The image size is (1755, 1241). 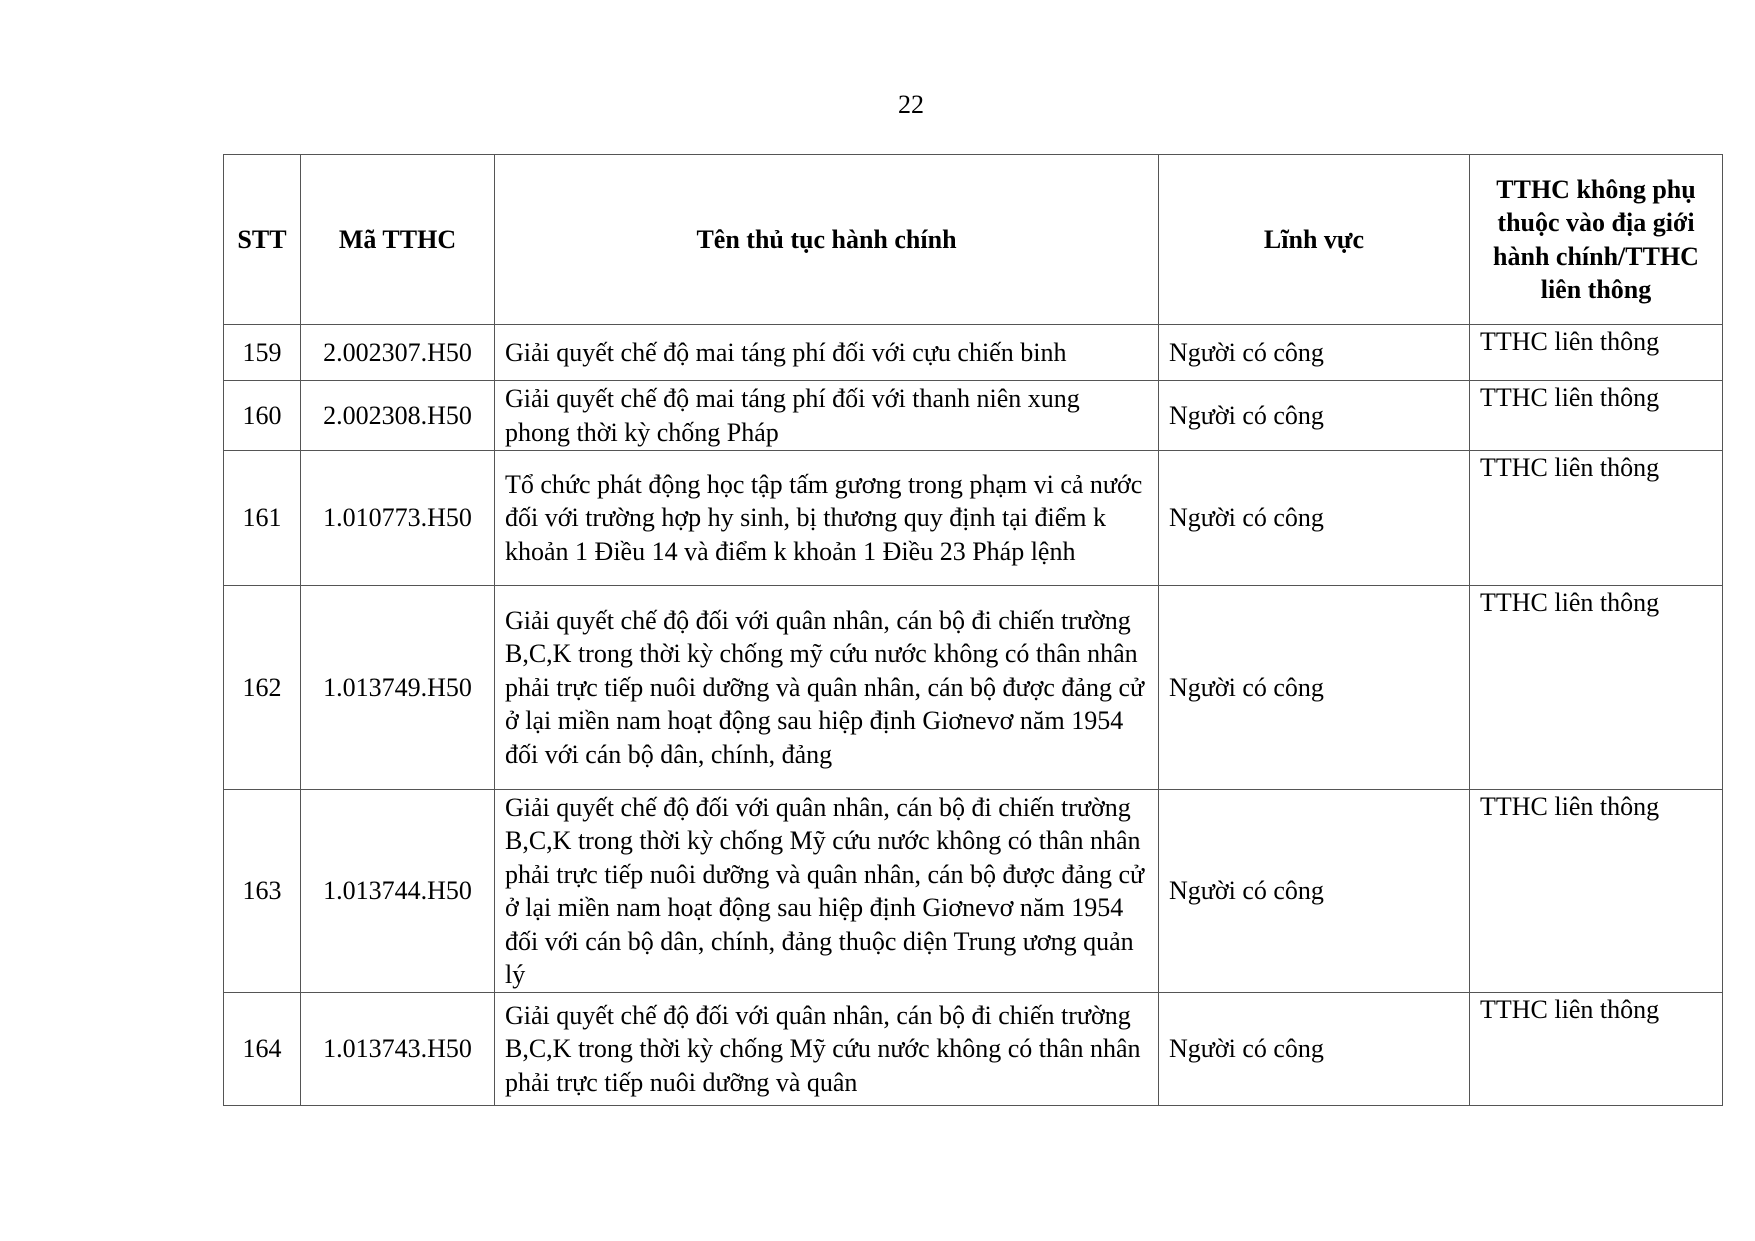 What do you see at coordinates (397, 415) in the screenshot?
I see `code-cell: 2.002308.H50` at bounding box center [397, 415].